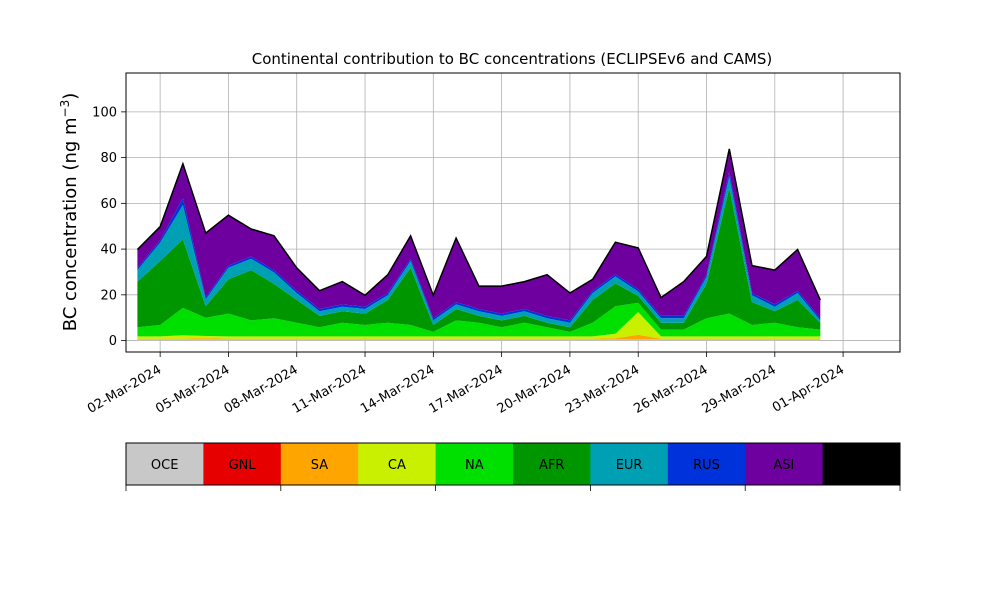 This screenshot has height=604, width=1000. I want to click on legend-swatch-afr, so click(552, 464).